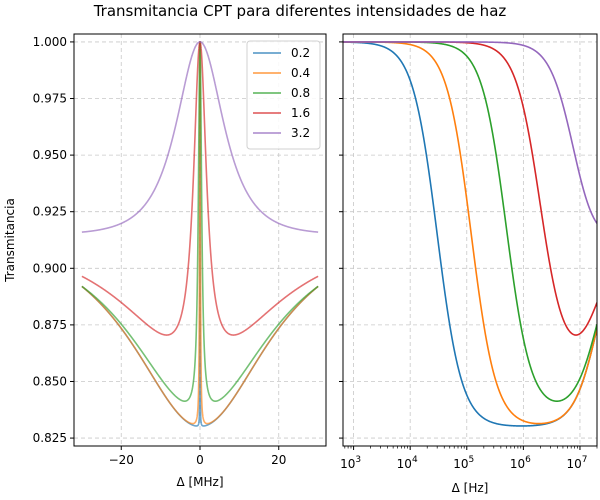  I want to click on y-axis-label: Transmitancia, so click(10, 240).